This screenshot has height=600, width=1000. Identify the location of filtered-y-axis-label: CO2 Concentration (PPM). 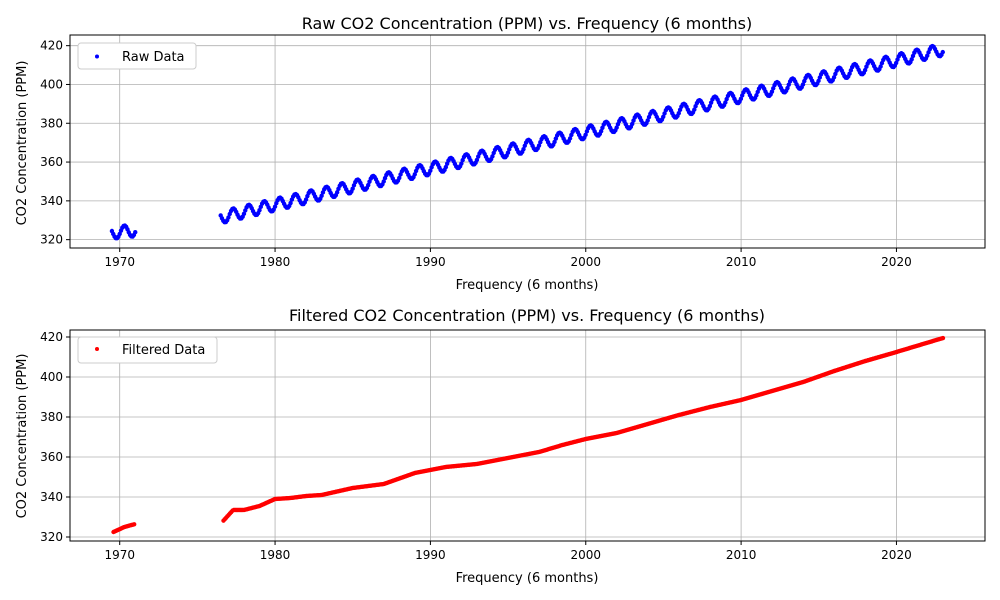
(22, 436).